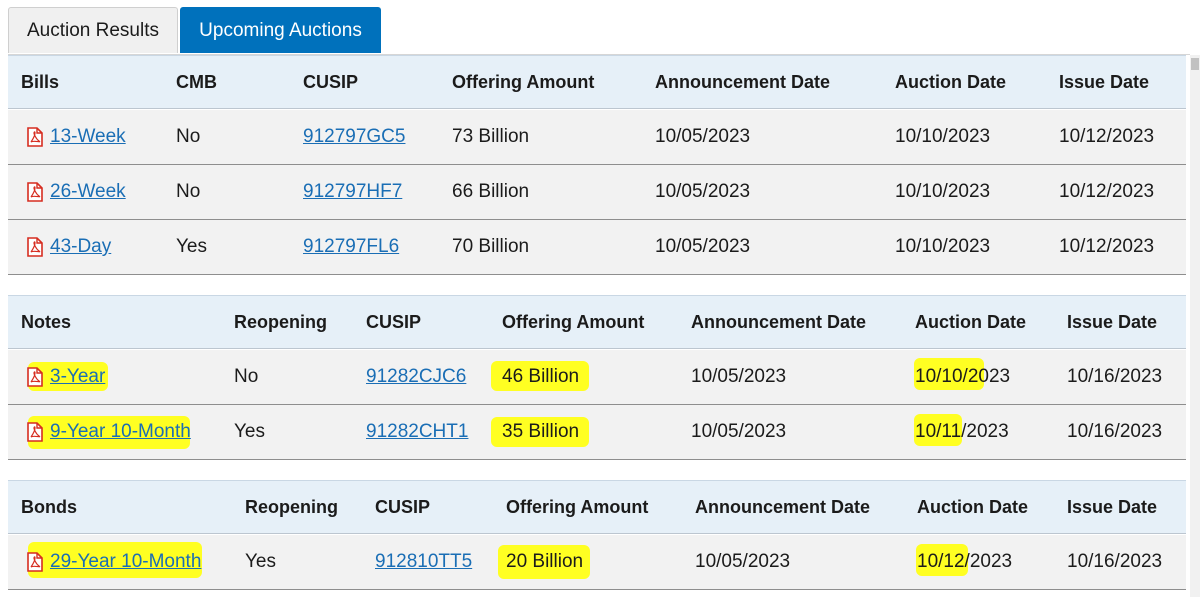  I want to click on security-term-link: 9-Year 10-Month, so click(120, 431).